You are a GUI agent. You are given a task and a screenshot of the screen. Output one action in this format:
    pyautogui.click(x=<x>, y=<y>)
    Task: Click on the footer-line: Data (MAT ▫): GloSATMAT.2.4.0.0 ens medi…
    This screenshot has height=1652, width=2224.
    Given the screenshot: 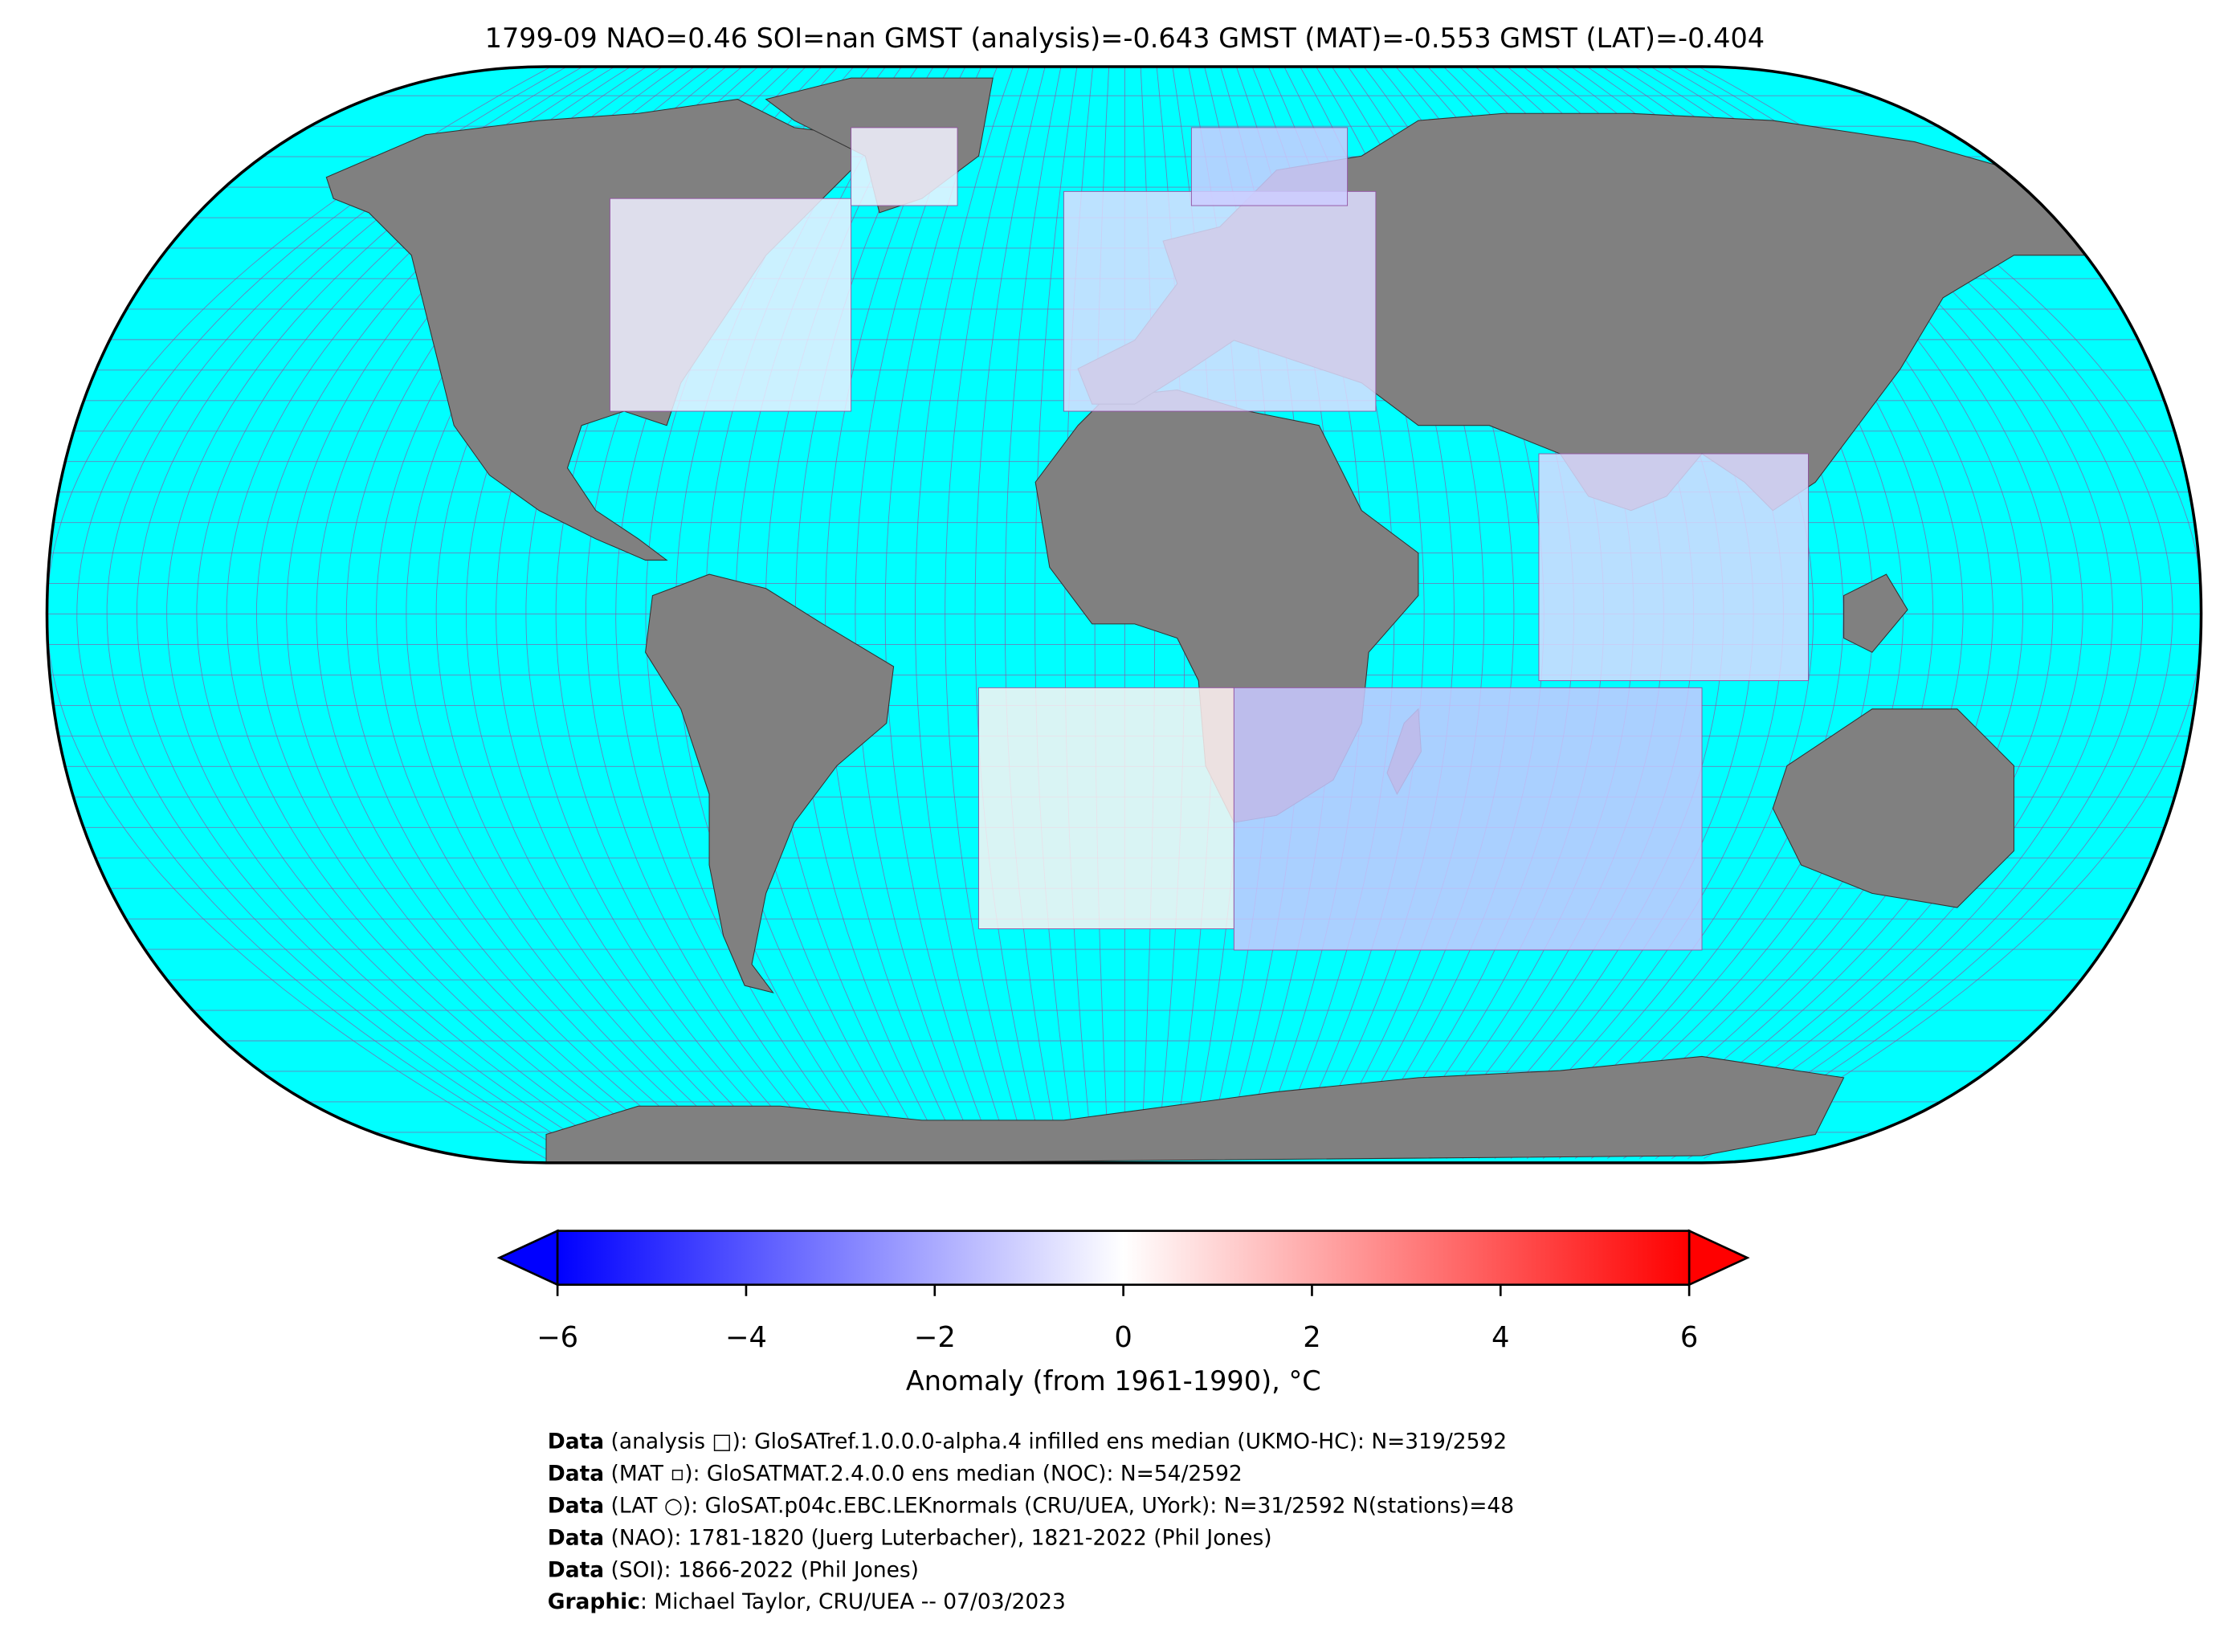 What is the action you would take?
    pyautogui.click(x=896, y=1473)
    